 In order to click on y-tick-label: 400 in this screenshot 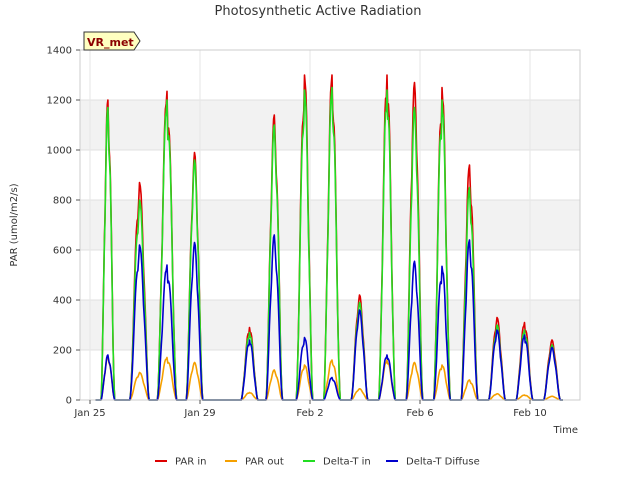, I will do `click(62, 301)`.